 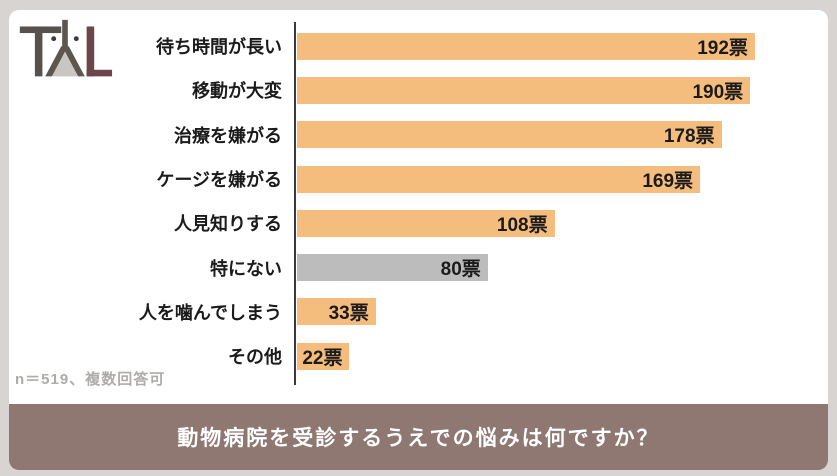 What do you see at coordinates (210, 312) in the screenshot?
I see `category-label: 人を噛んでしまう` at bounding box center [210, 312].